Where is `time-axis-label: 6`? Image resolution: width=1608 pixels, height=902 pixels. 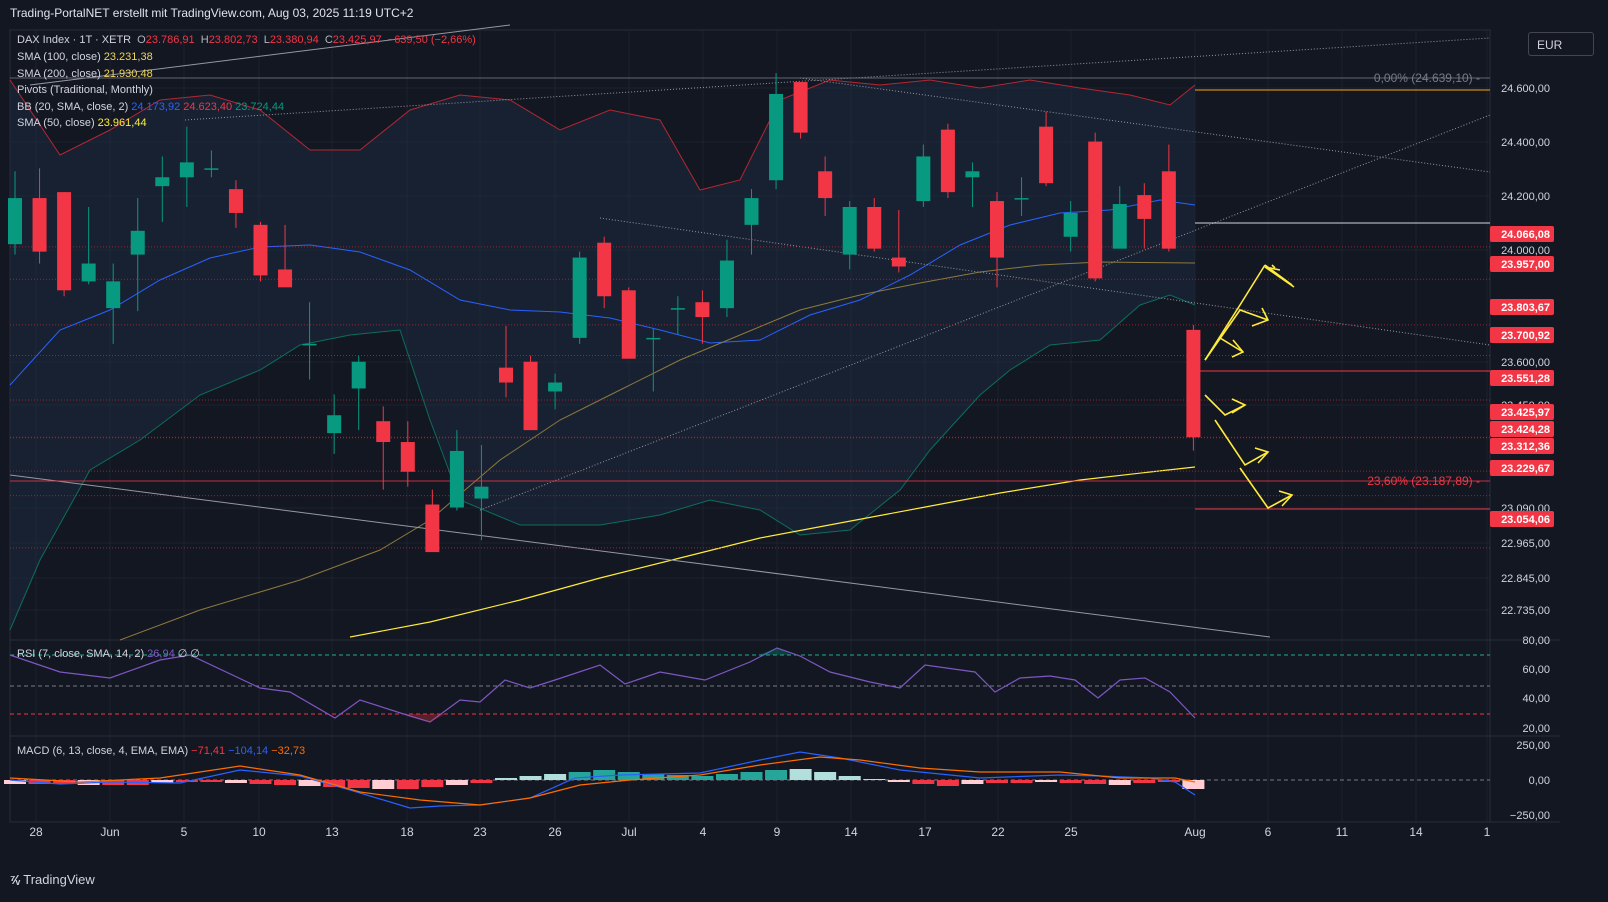 time-axis-label: 6 is located at coordinates (1268, 832).